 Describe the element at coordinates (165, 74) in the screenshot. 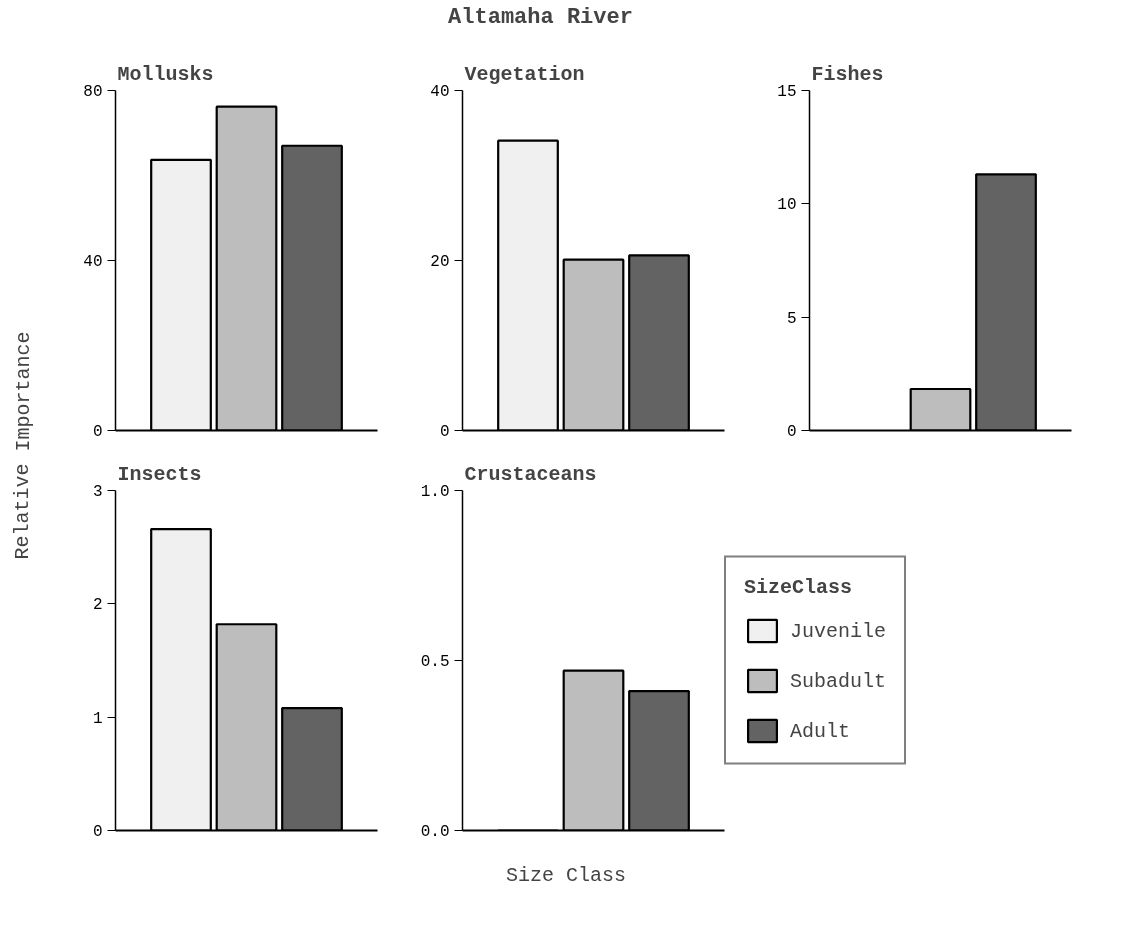

I see `chart-title: Mollusks` at that location.